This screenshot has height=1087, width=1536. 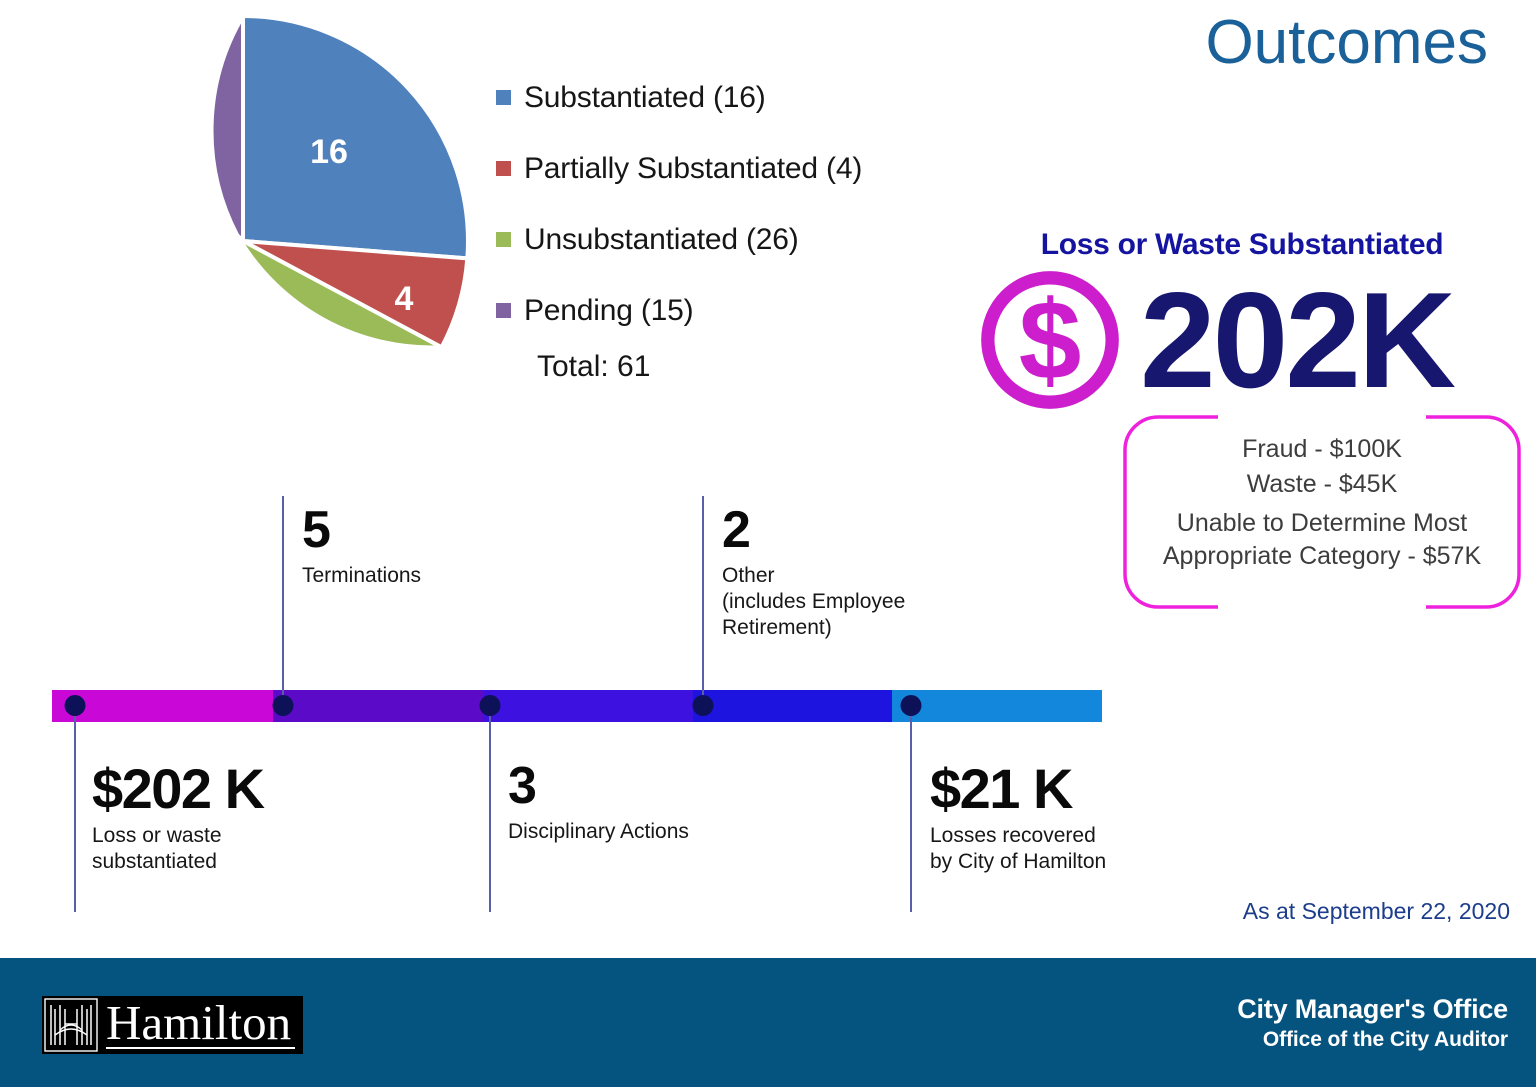 I want to click on timeline-item-number: $21 K, so click(x=1001, y=788).